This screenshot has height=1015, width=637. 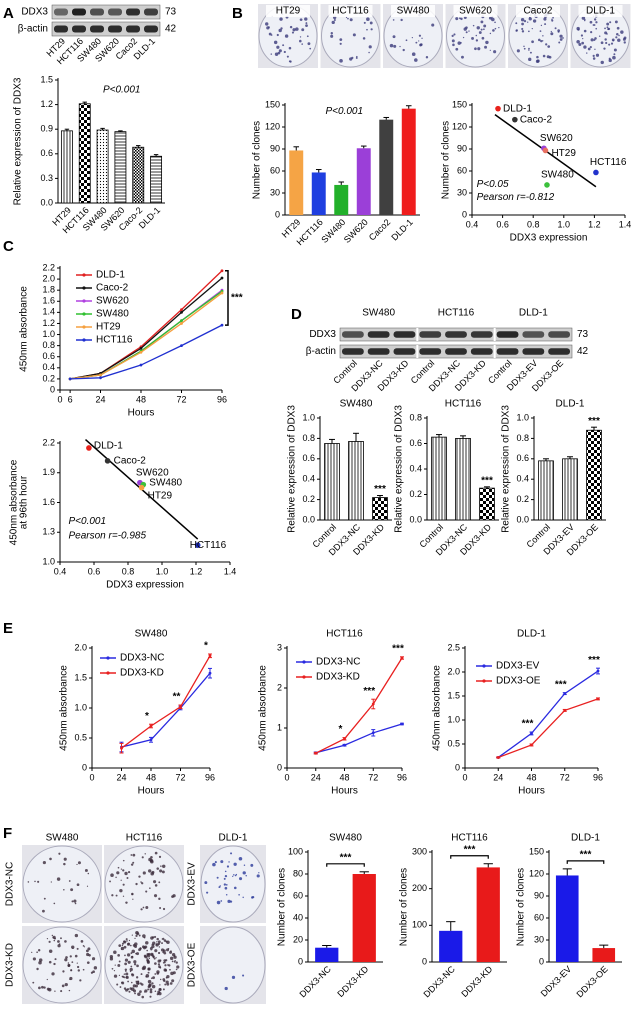 I want to click on x-tick-label: DDX3-NC, so click(x=439, y=982).